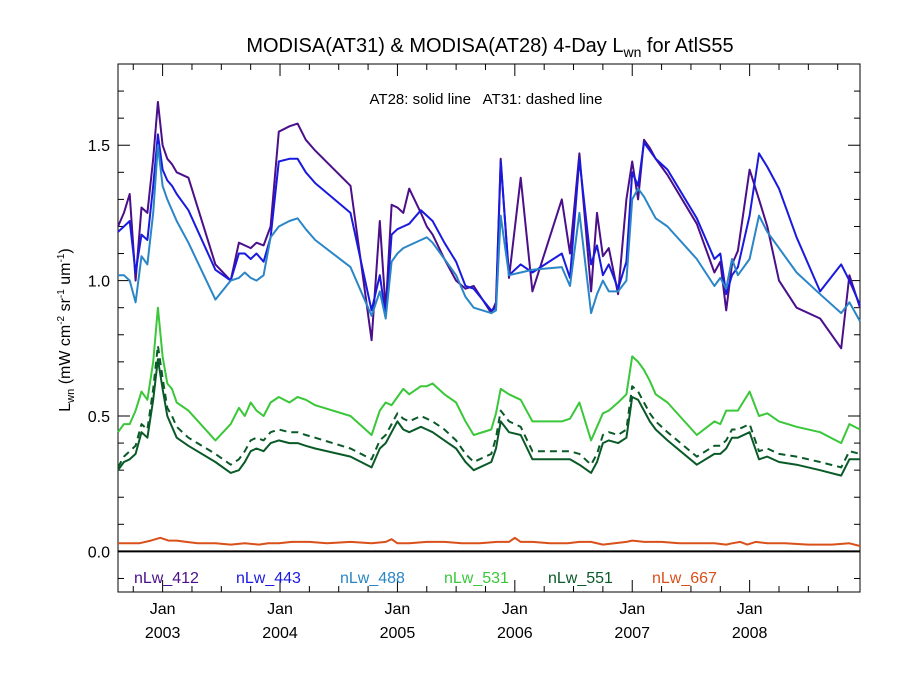 Image resolution: width=900 pixels, height=675 pixels. What do you see at coordinates (99, 282) in the screenshot?
I see `y-tick-label: 1.0` at bounding box center [99, 282].